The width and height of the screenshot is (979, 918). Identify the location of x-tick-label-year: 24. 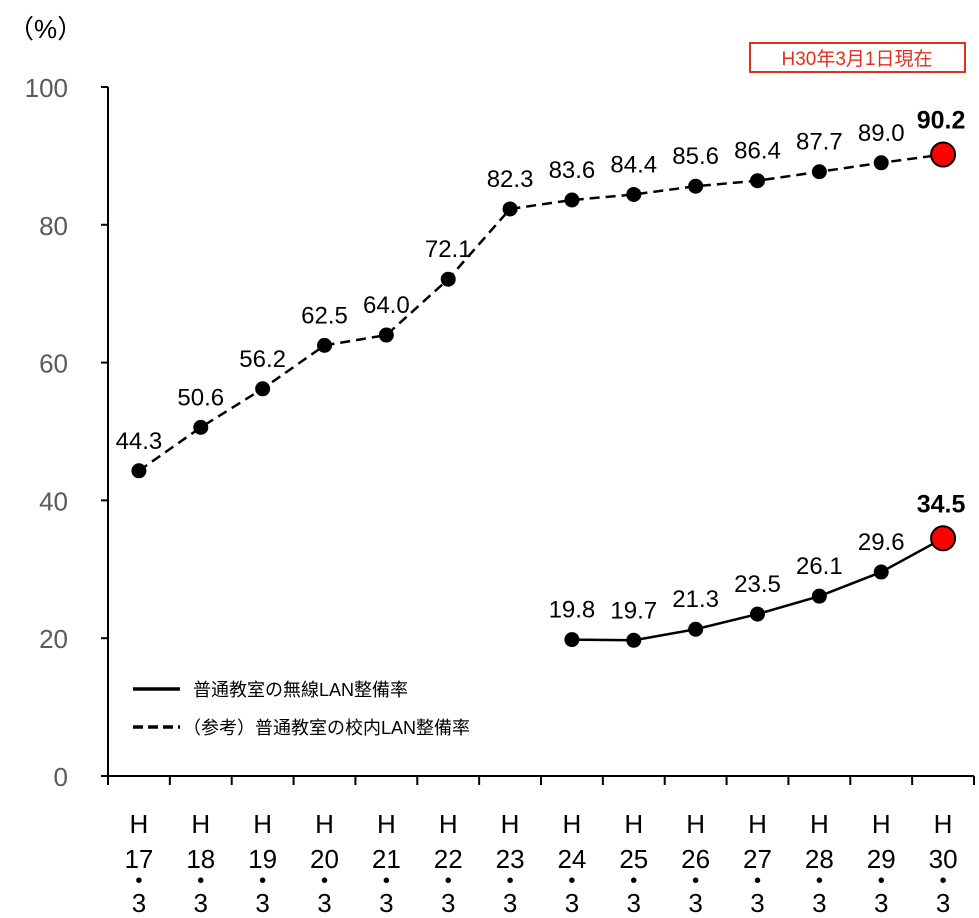
(571, 859).